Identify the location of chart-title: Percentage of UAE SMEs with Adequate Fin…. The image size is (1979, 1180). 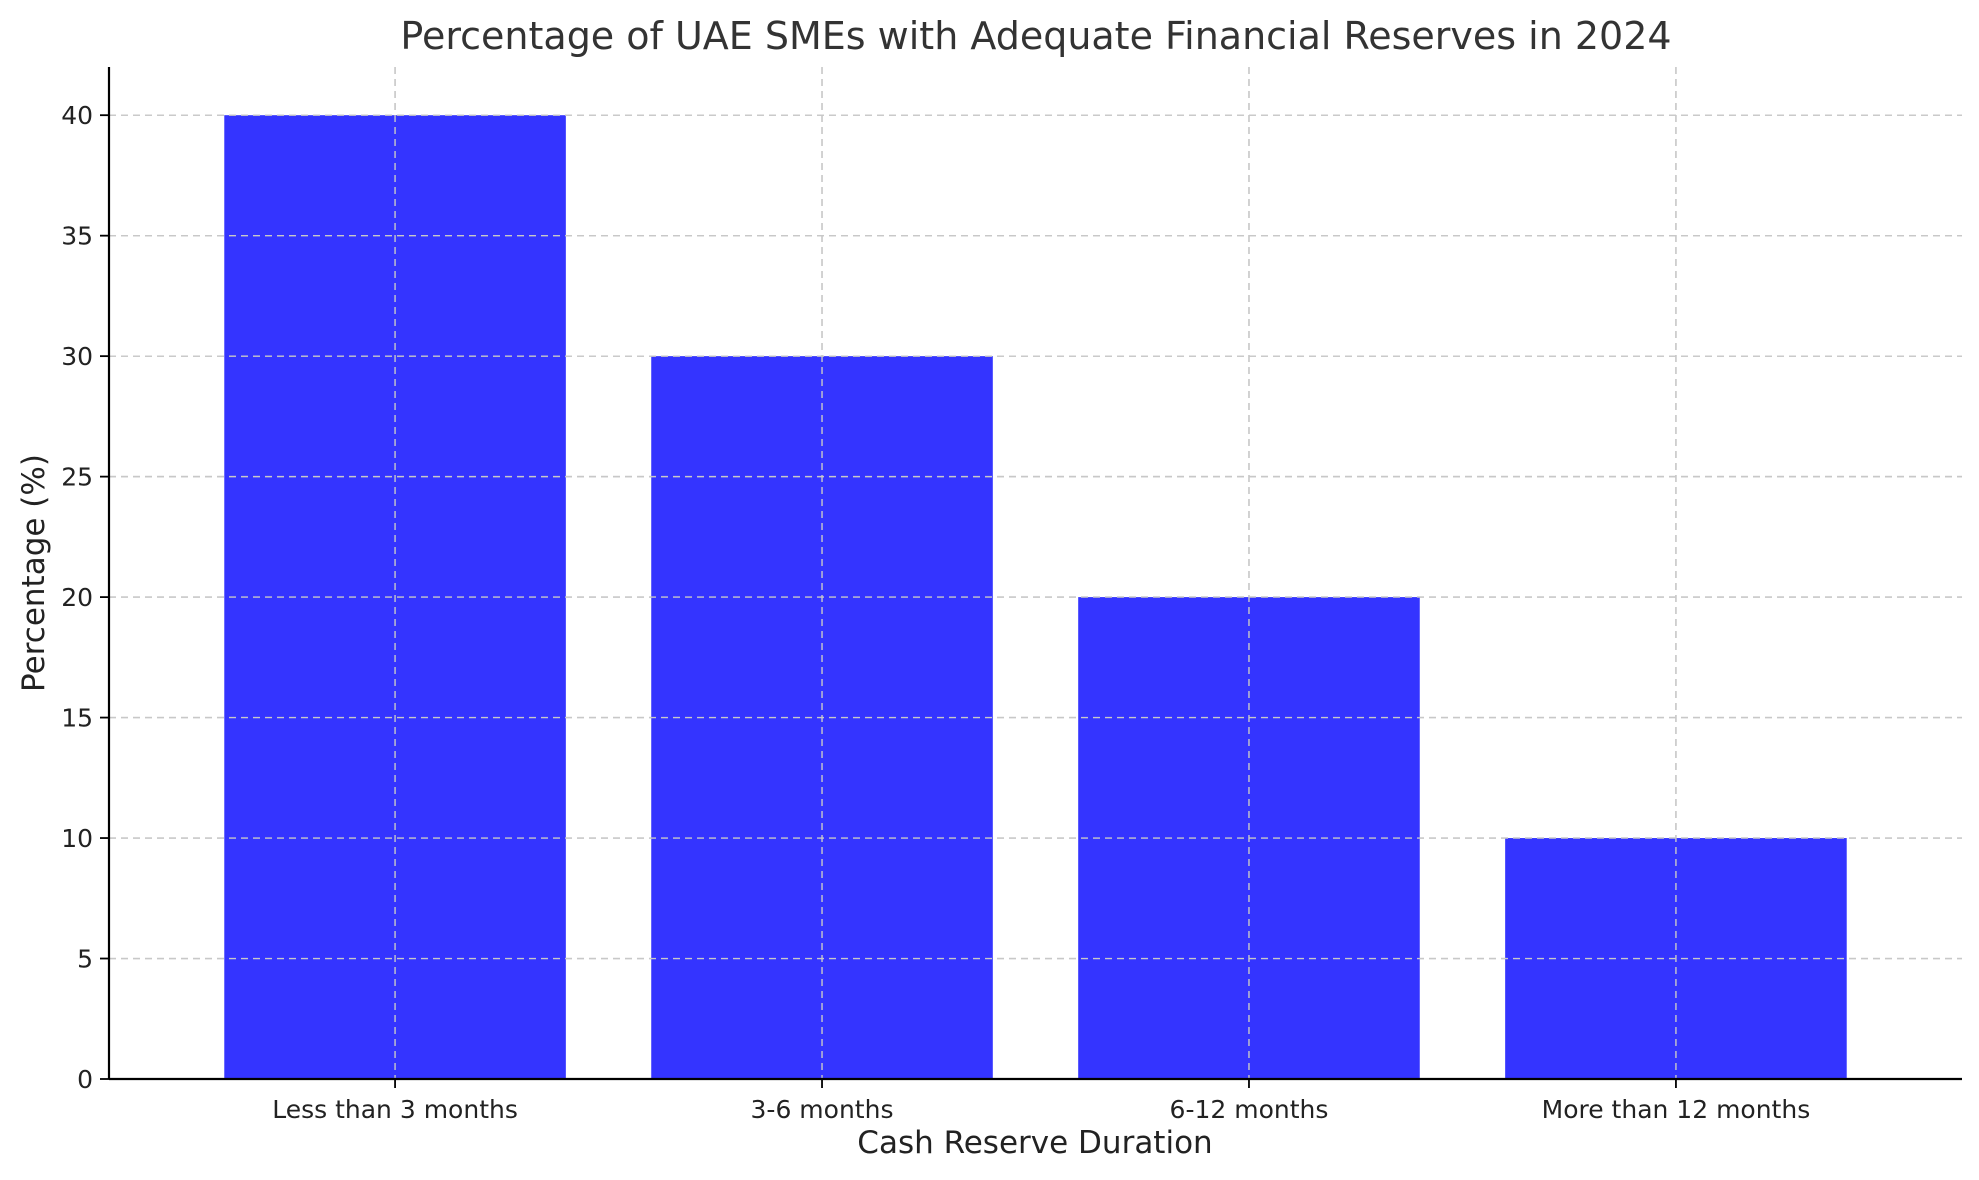
(1035, 36).